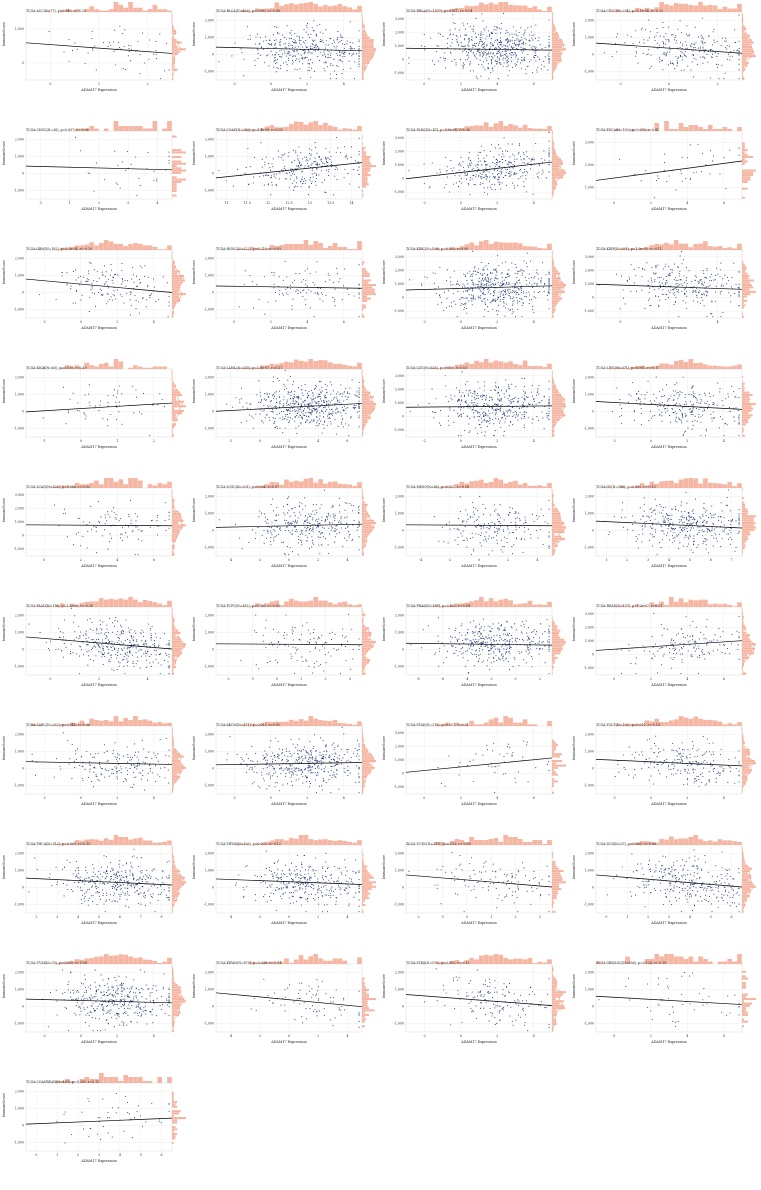 The width and height of the screenshot is (761, 1190). I want to click on x-tick-label: 0, so click(424, 84).